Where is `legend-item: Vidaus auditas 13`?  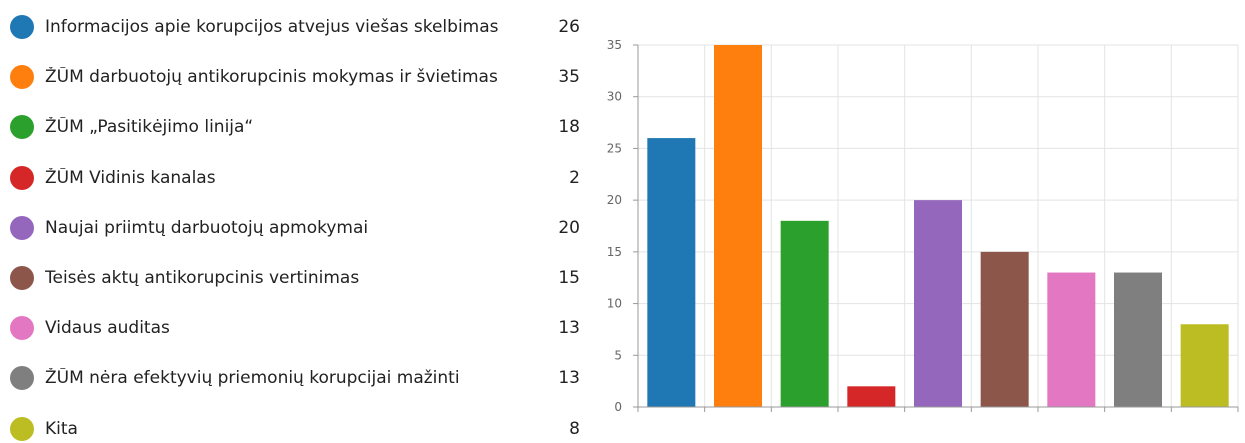 legend-item: Vidaus auditas 13 is located at coordinates (295, 328).